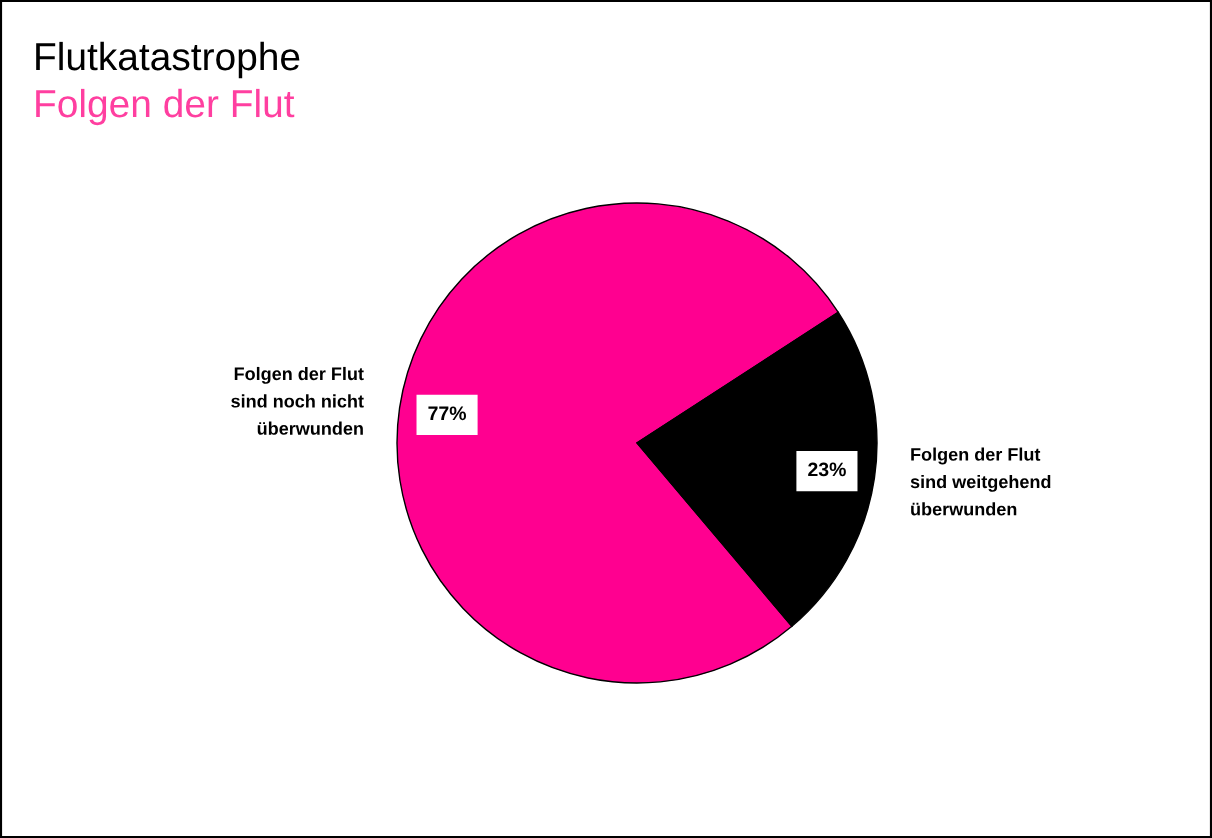 The image size is (1212, 838). Describe the element at coordinates (827, 469) in the screenshot. I see `data-label: 23%` at that location.